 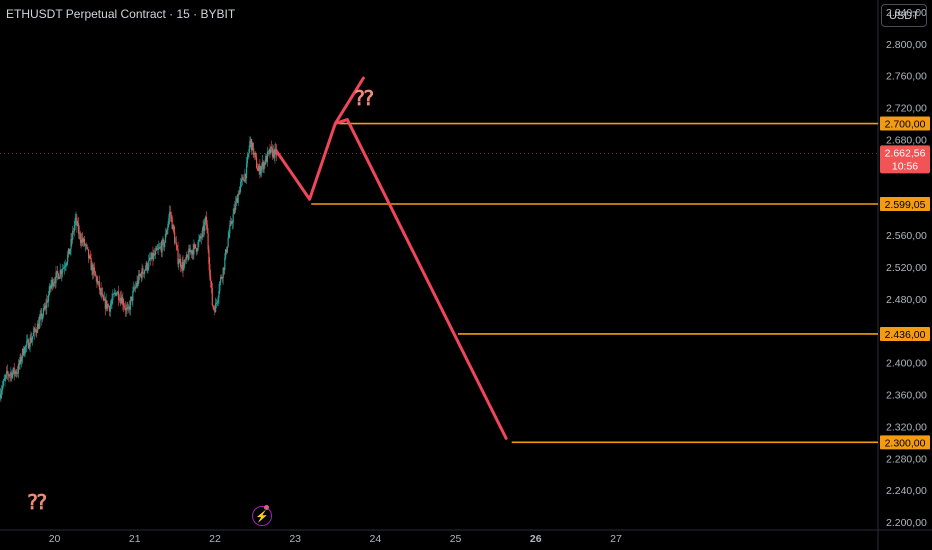 What do you see at coordinates (905, 203) in the screenshot?
I see `level-tag` at bounding box center [905, 203].